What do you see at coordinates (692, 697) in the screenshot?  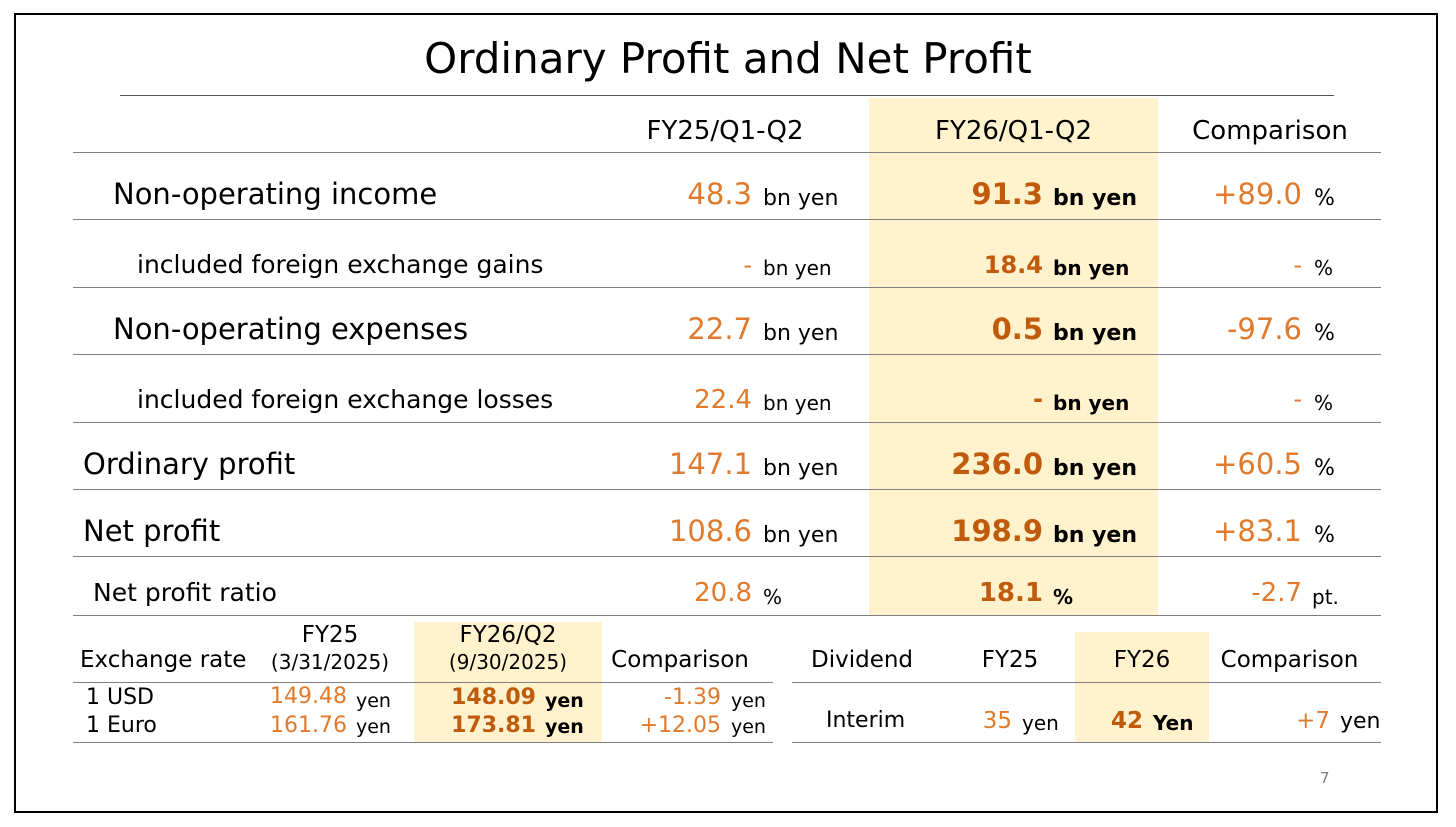 I see `exchange-usd-comparison: -1.39` at bounding box center [692, 697].